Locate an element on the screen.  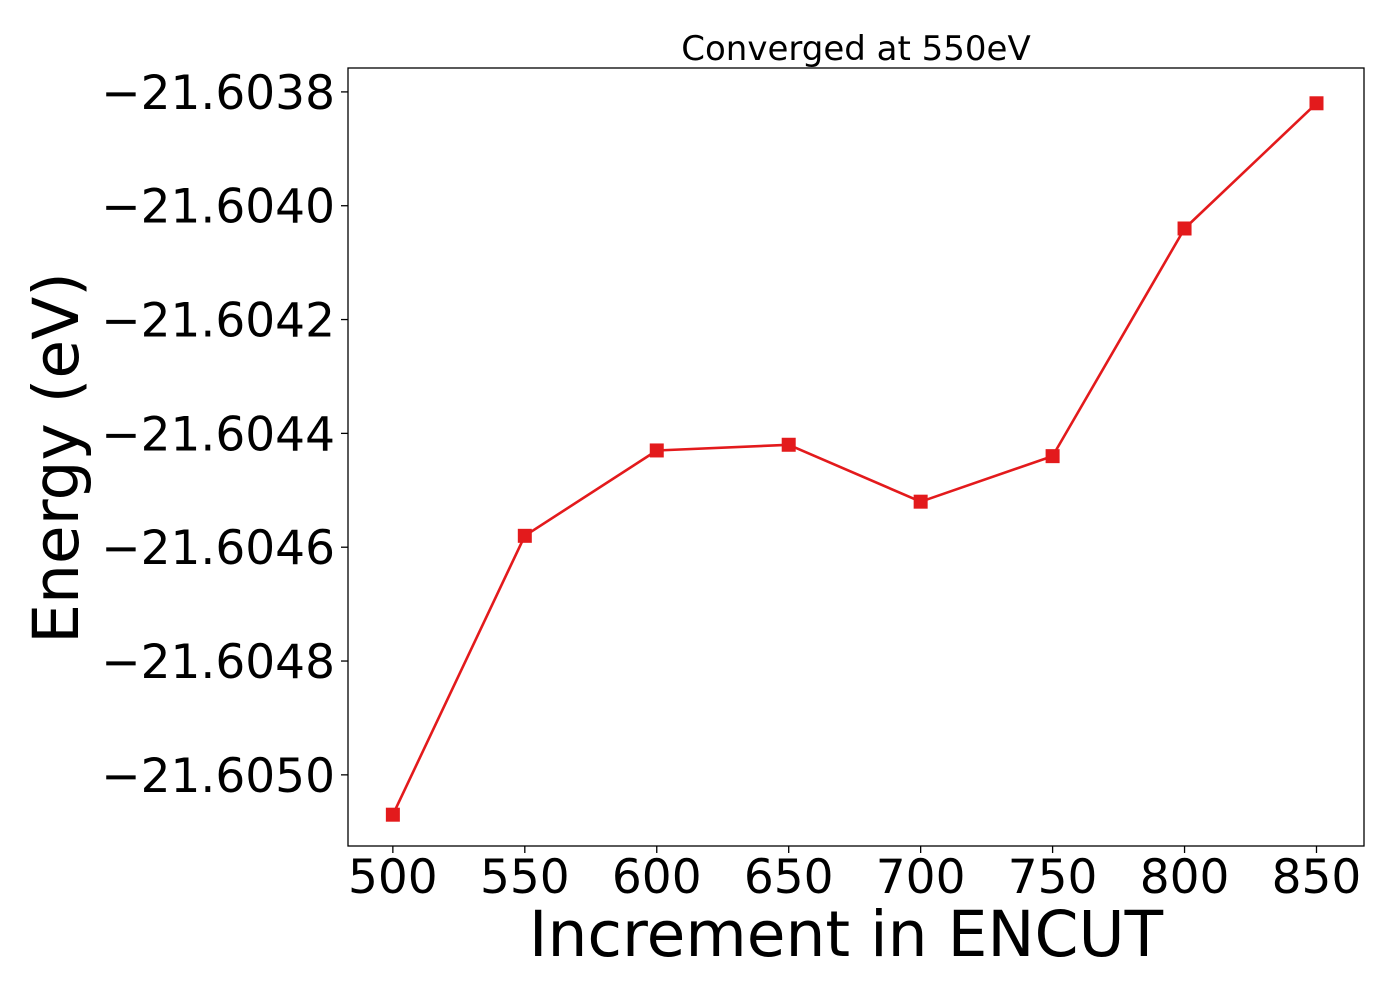
y-tick-label: −21.6044 is located at coordinates (218, 434).